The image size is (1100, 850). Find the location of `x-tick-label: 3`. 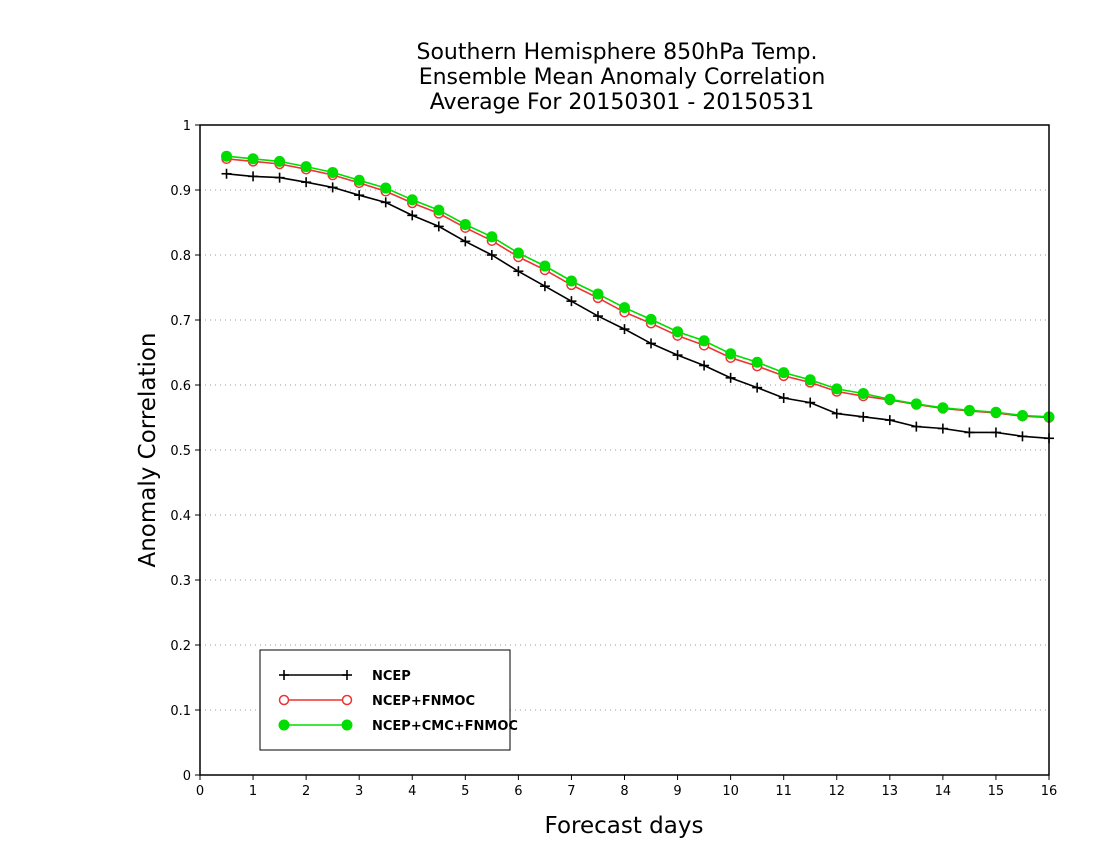

x-tick-label: 3 is located at coordinates (359, 791).